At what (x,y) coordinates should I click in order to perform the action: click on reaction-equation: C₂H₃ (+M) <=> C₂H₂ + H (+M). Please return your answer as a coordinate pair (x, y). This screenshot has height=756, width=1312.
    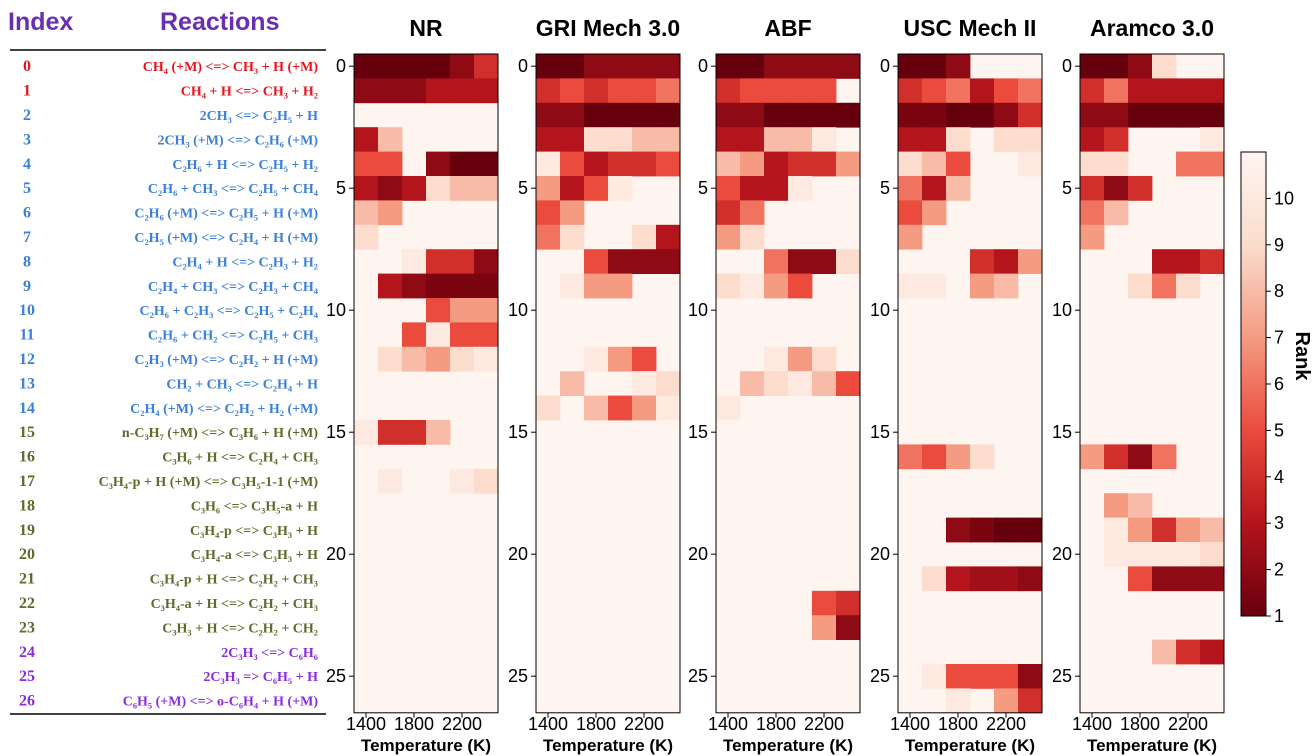
    Looking at the image, I should click on (226, 360).